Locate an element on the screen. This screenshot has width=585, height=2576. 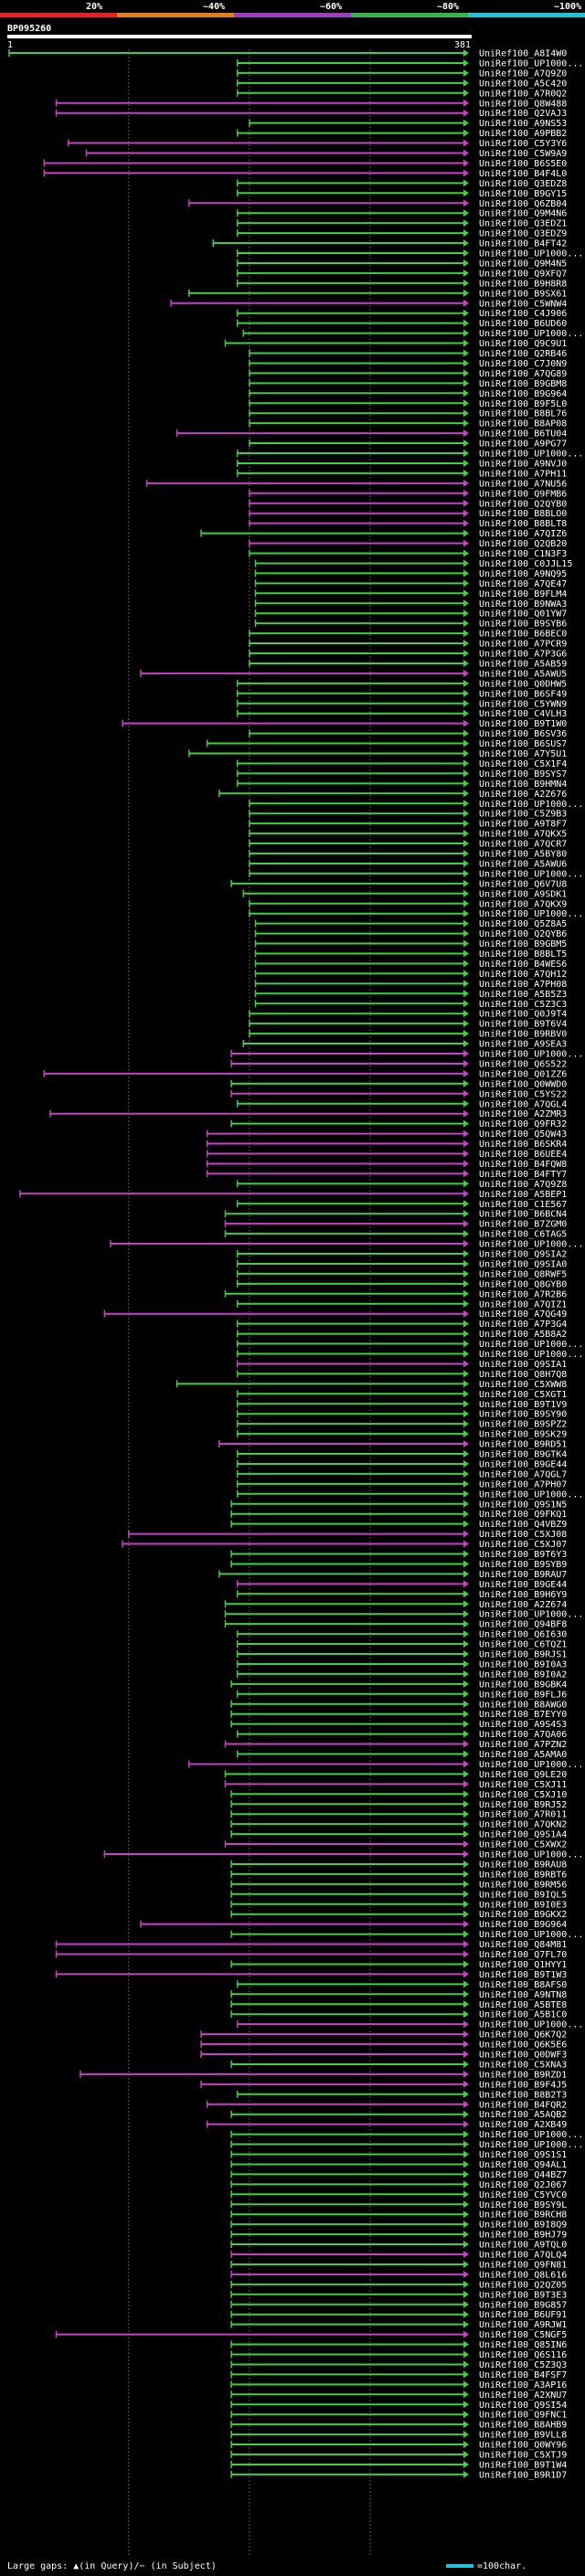
hit-label: UniRef100_A2ZMR3 is located at coordinates (523, 1114).